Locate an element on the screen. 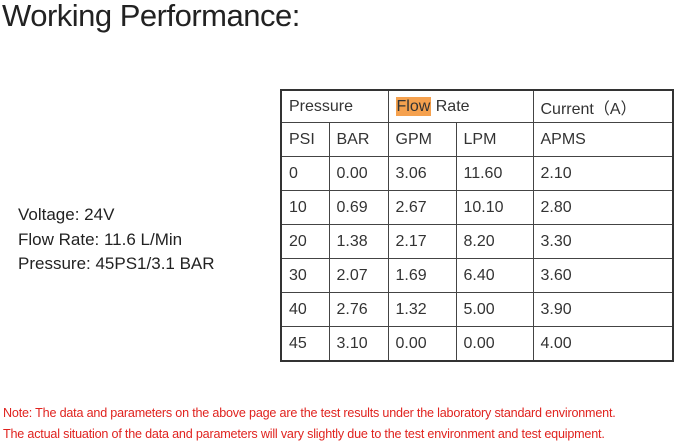 This screenshot has width=679, height=445. table-row: 40 2.76 1.32 5.00 3.90 is located at coordinates (477, 309).